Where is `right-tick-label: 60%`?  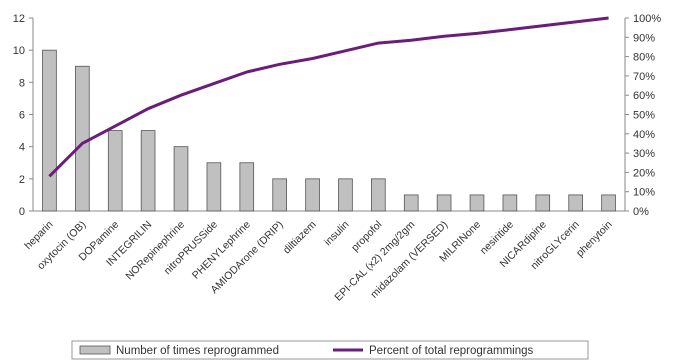 right-tick-label: 60% is located at coordinates (644, 96).